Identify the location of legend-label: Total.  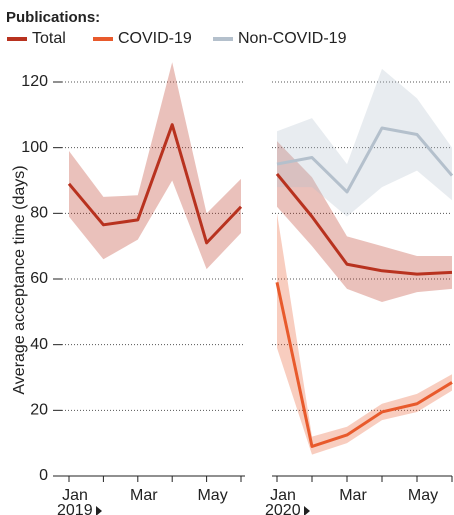
(49, 38).